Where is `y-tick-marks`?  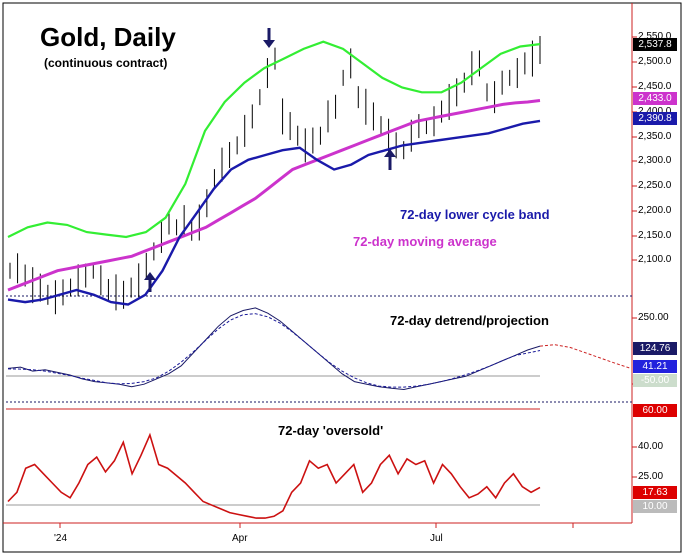 y-tick-marks is located at coordinates (634, 257).